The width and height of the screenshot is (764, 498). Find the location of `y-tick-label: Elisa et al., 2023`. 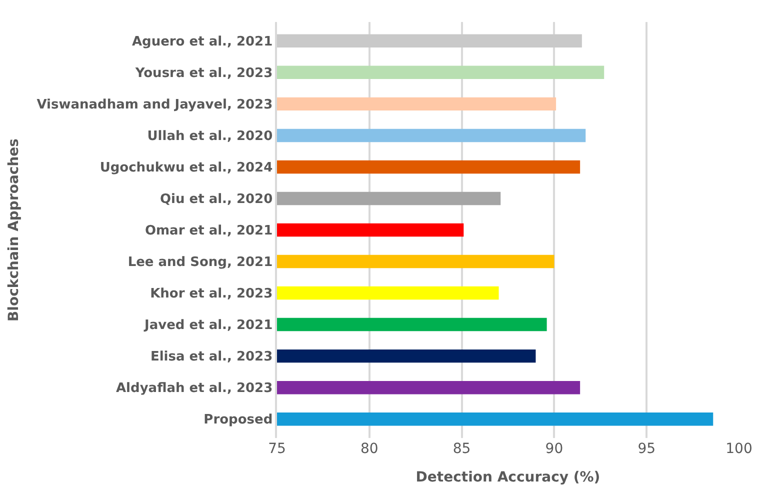

y-tick-label: Elisa et al., 2023 is located at coordinates (211, 357).